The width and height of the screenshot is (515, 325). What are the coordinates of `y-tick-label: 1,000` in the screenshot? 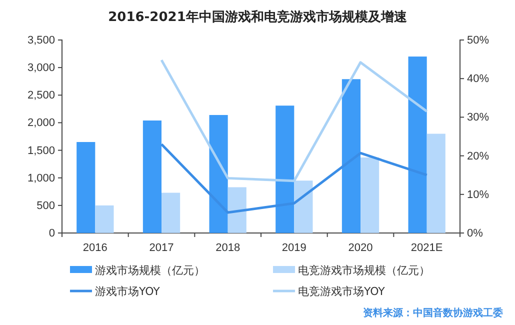 It's located at (41, 178).